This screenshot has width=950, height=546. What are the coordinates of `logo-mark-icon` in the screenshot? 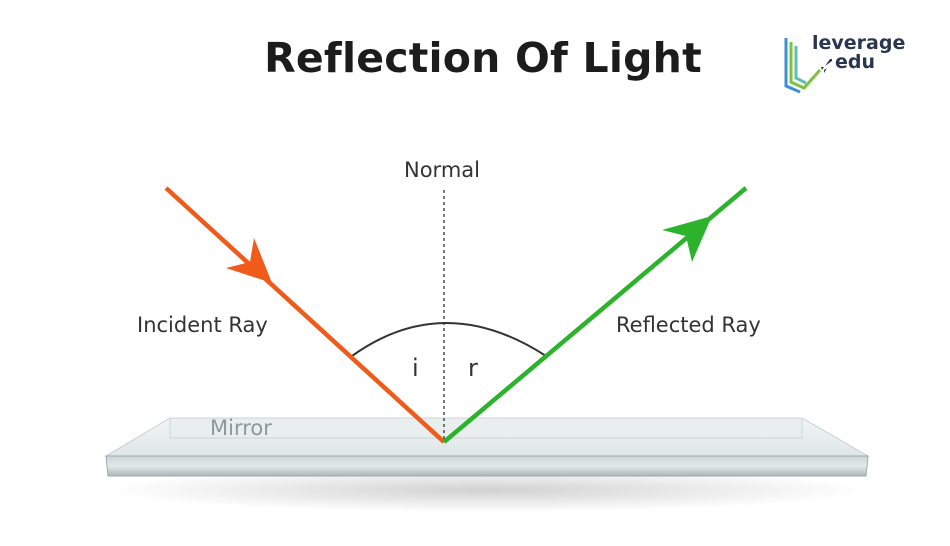 It's located at (803, 66).